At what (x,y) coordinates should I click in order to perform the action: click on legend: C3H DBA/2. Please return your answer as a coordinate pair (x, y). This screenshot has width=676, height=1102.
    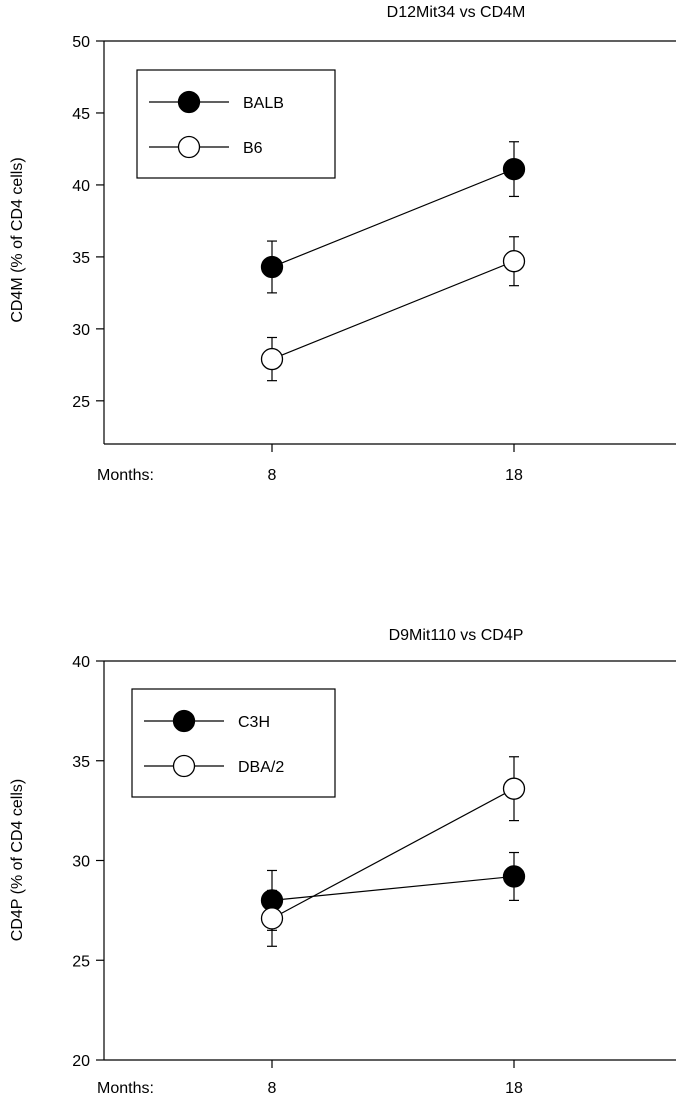
    Looking at the image, I should click on (233, 743).